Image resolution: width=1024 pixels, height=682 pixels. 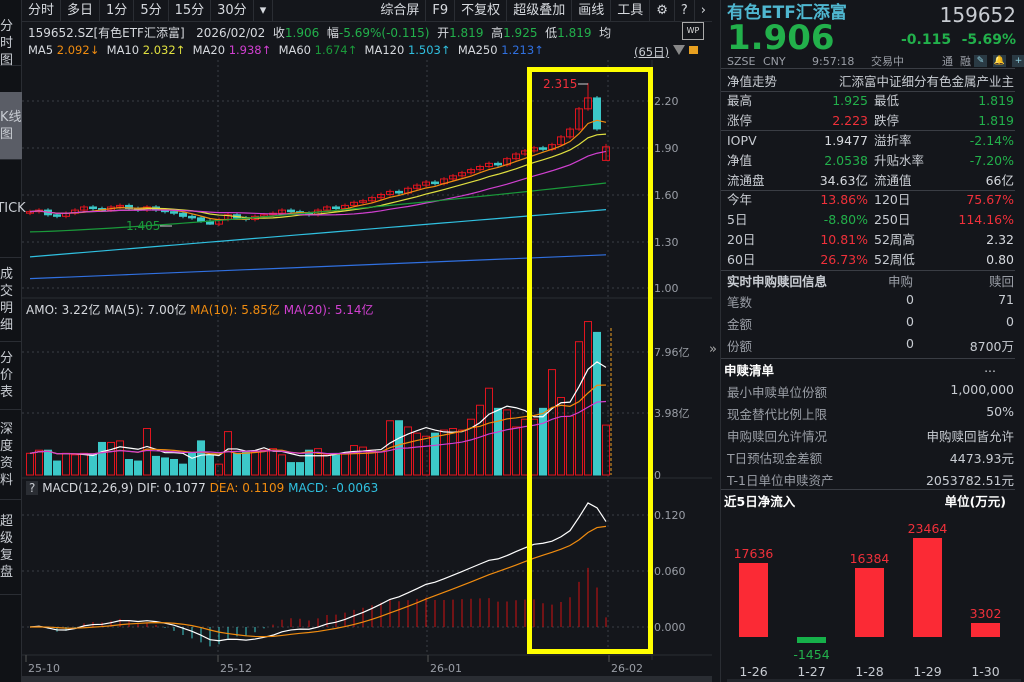 I want to click on sidebar-tab-4: 分价表, so click(x=11, y=376).